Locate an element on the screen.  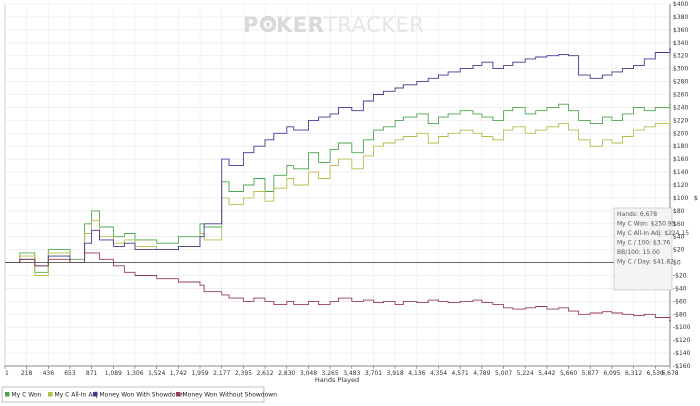
x-tick-label: 3,701 is located at coordinates (373, 373).